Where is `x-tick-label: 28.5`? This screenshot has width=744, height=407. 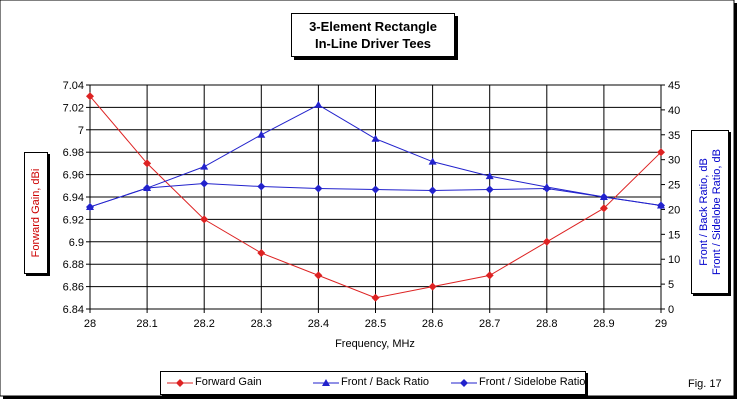 x-tick-label: 28.5 is located at coordinates (375, 324).